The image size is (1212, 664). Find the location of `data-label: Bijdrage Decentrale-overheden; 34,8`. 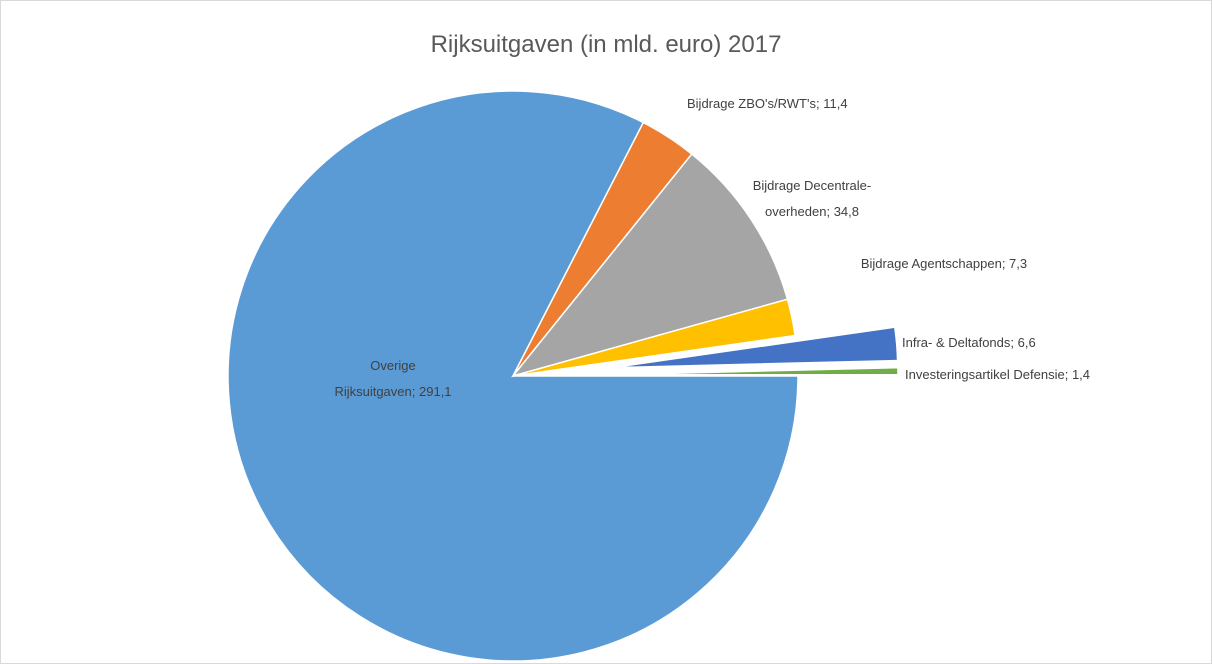

data-label: Bijdrage Decentrale-overheden; 34,8 is located at coordinates (812, 199).